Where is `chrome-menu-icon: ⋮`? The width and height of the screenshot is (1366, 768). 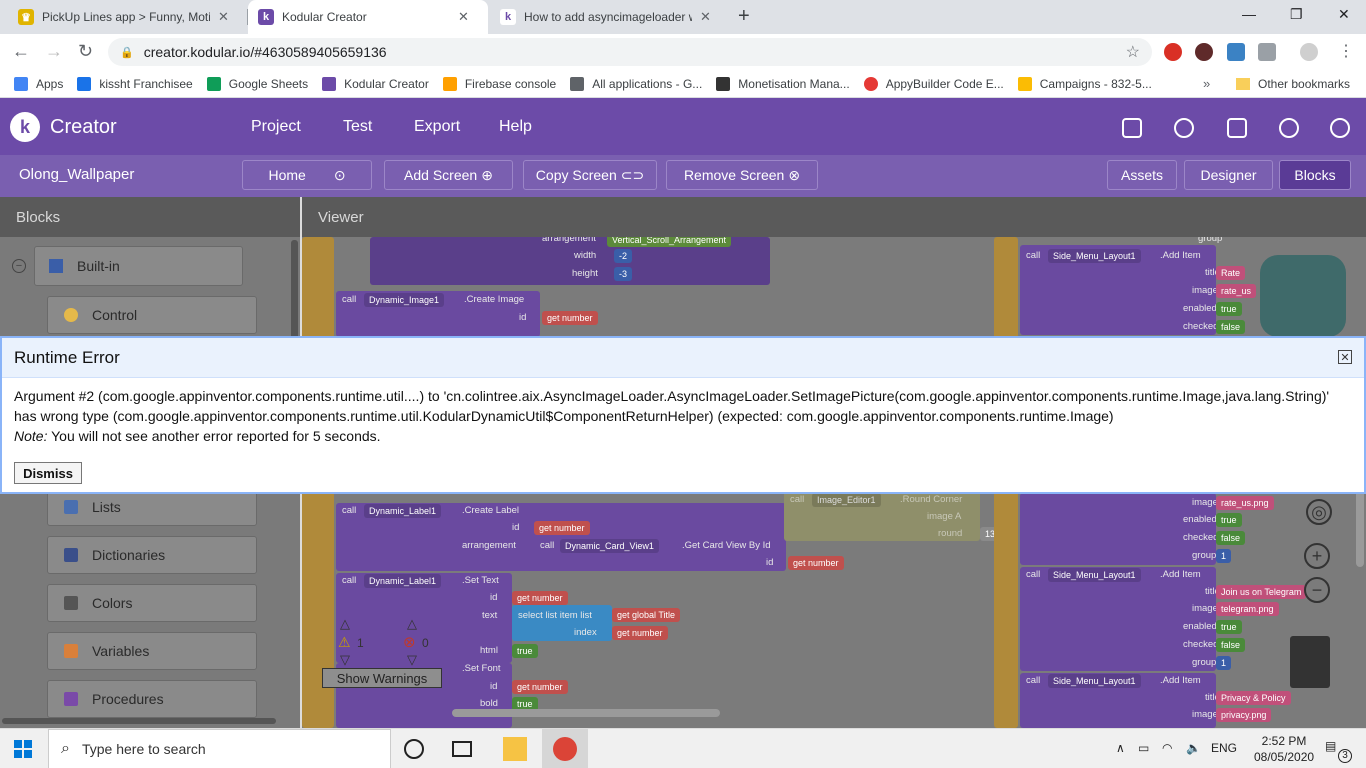 chrome-menu-icon: ⋮ is located at coordinates (1346, 51).